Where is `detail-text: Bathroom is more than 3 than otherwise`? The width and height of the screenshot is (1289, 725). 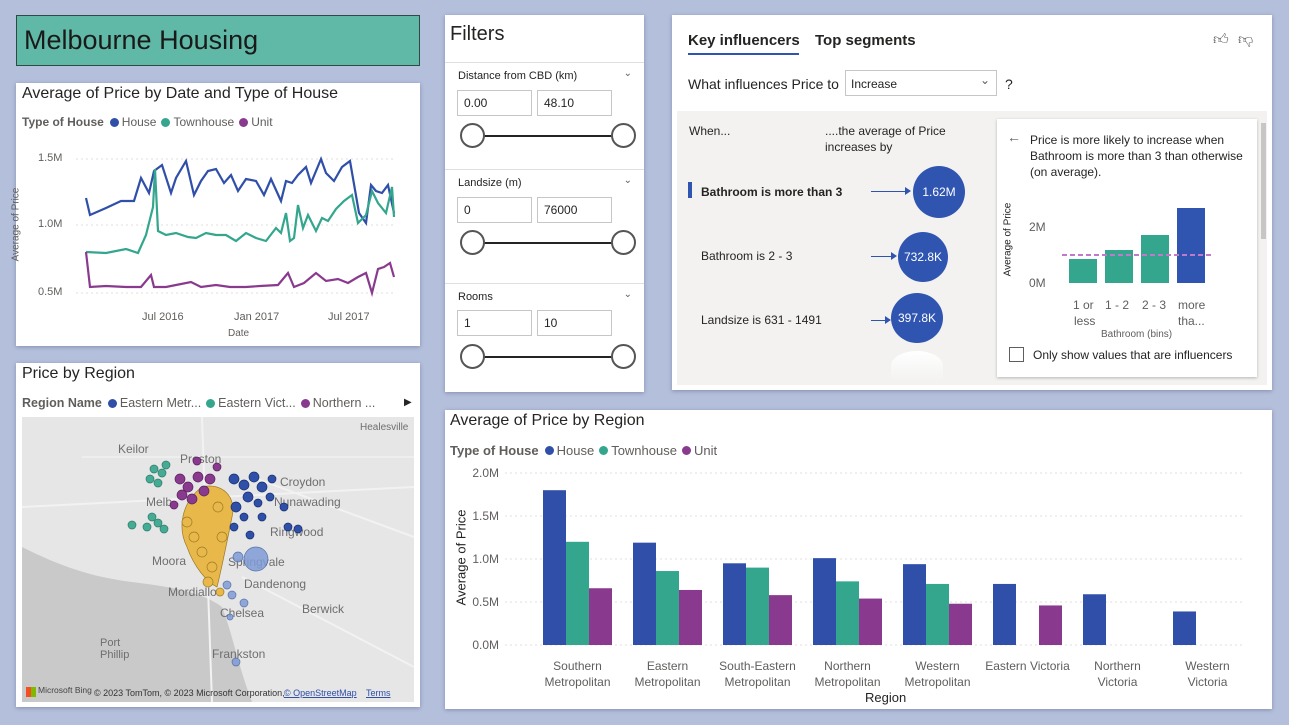 detail-text: Bathroom is more than 3 than otherwise is located at coordinates (1136, 156).